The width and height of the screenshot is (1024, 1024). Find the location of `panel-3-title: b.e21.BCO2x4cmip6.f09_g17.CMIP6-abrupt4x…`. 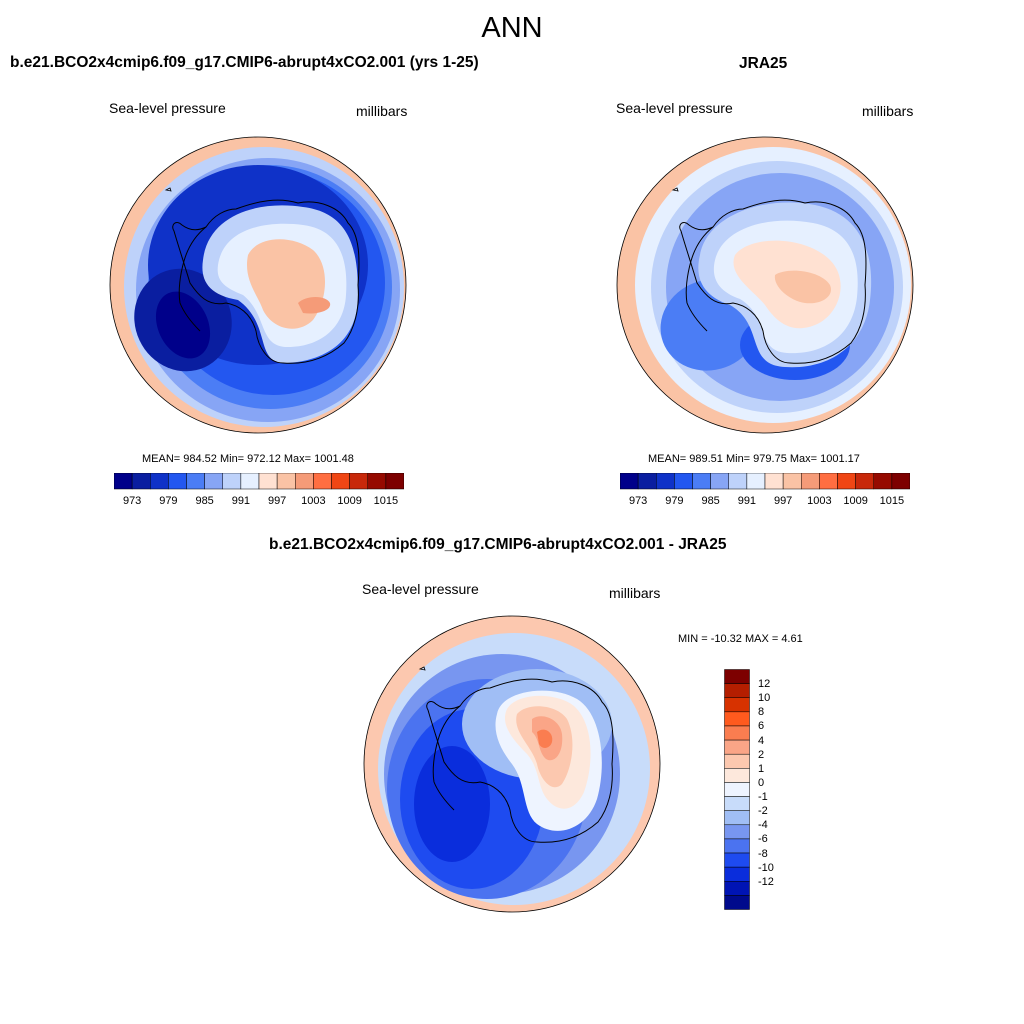

panel-3-title: b.e21.BCO2x4cmip6.f09_g17.CMIP6-abrupt4x… is located at coordinates (498, 544).